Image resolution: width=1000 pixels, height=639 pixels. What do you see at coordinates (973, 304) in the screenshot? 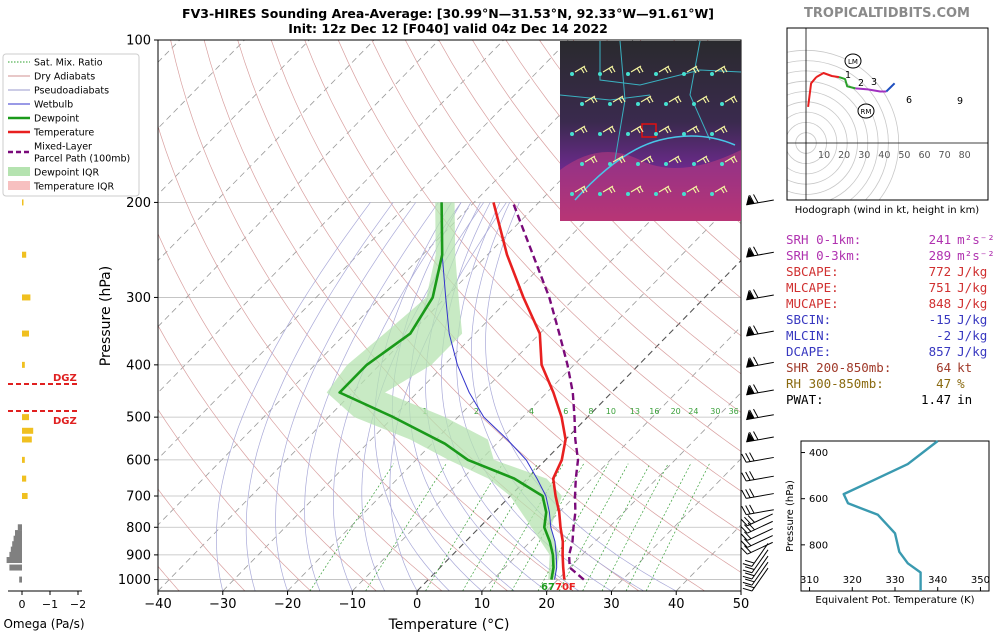
I see `index-unit: J/kg` at bounding box center [973, 304].